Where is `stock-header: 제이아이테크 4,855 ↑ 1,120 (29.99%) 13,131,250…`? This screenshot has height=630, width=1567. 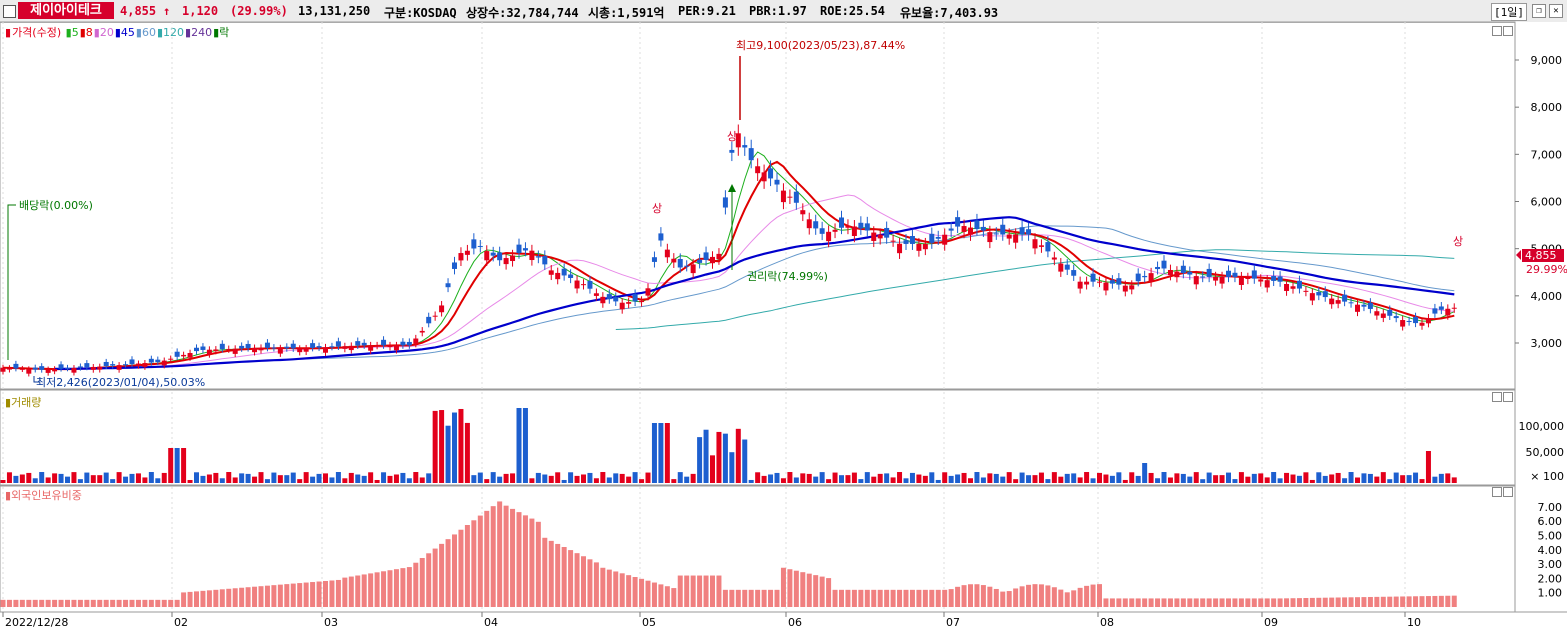 stock-header: 제이아이테크 4,855 ↑ 1,120 (29.99%) 13,131,250… is located at coordinates (783, 11).